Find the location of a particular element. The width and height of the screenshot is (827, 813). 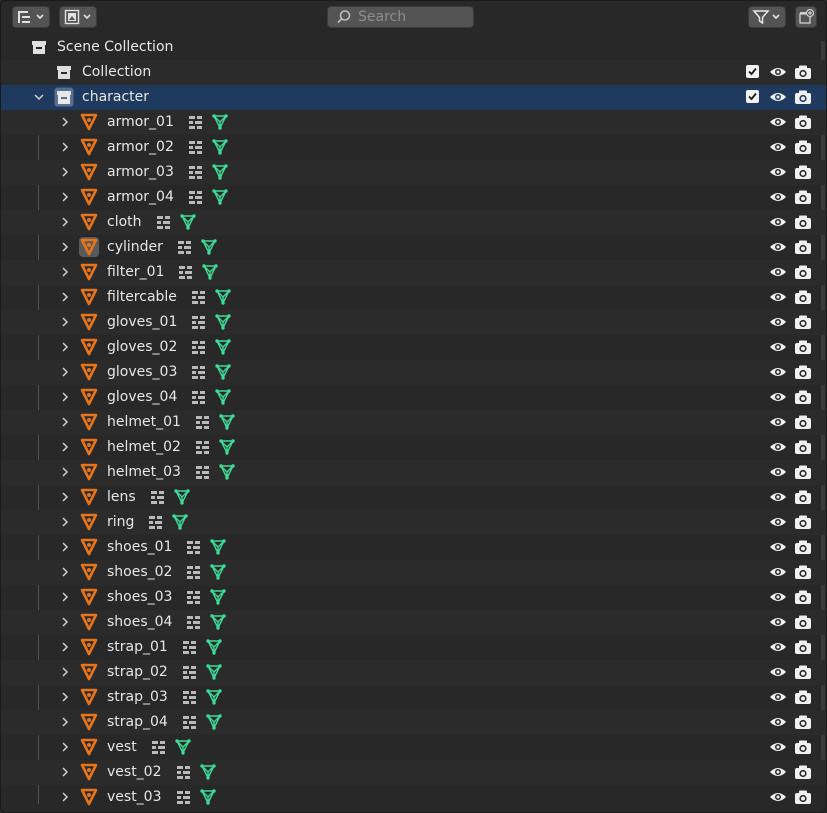

object-row: shoes_03 is located at coordinates (413, 597).